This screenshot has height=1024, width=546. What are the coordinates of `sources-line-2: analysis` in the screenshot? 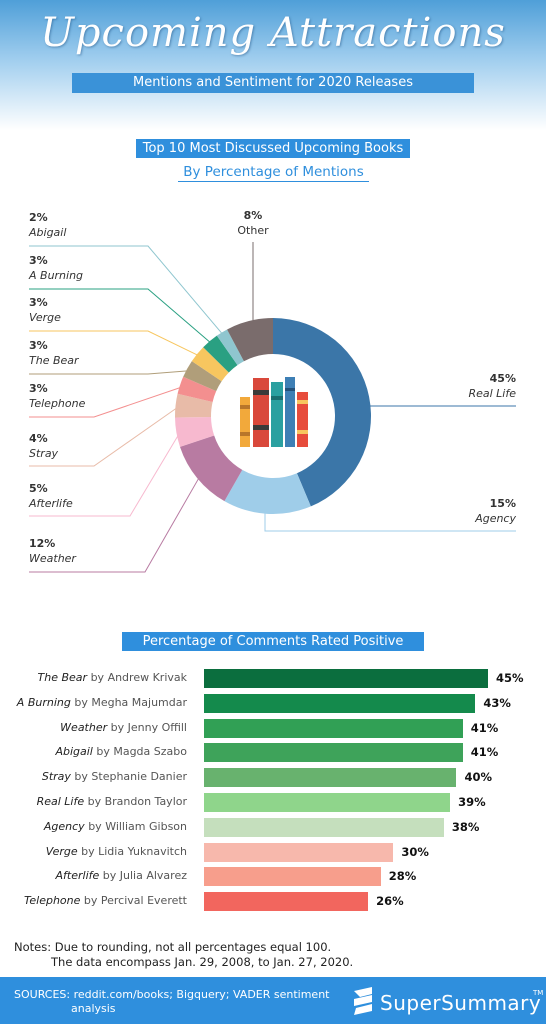 It's located at (93, 1008).